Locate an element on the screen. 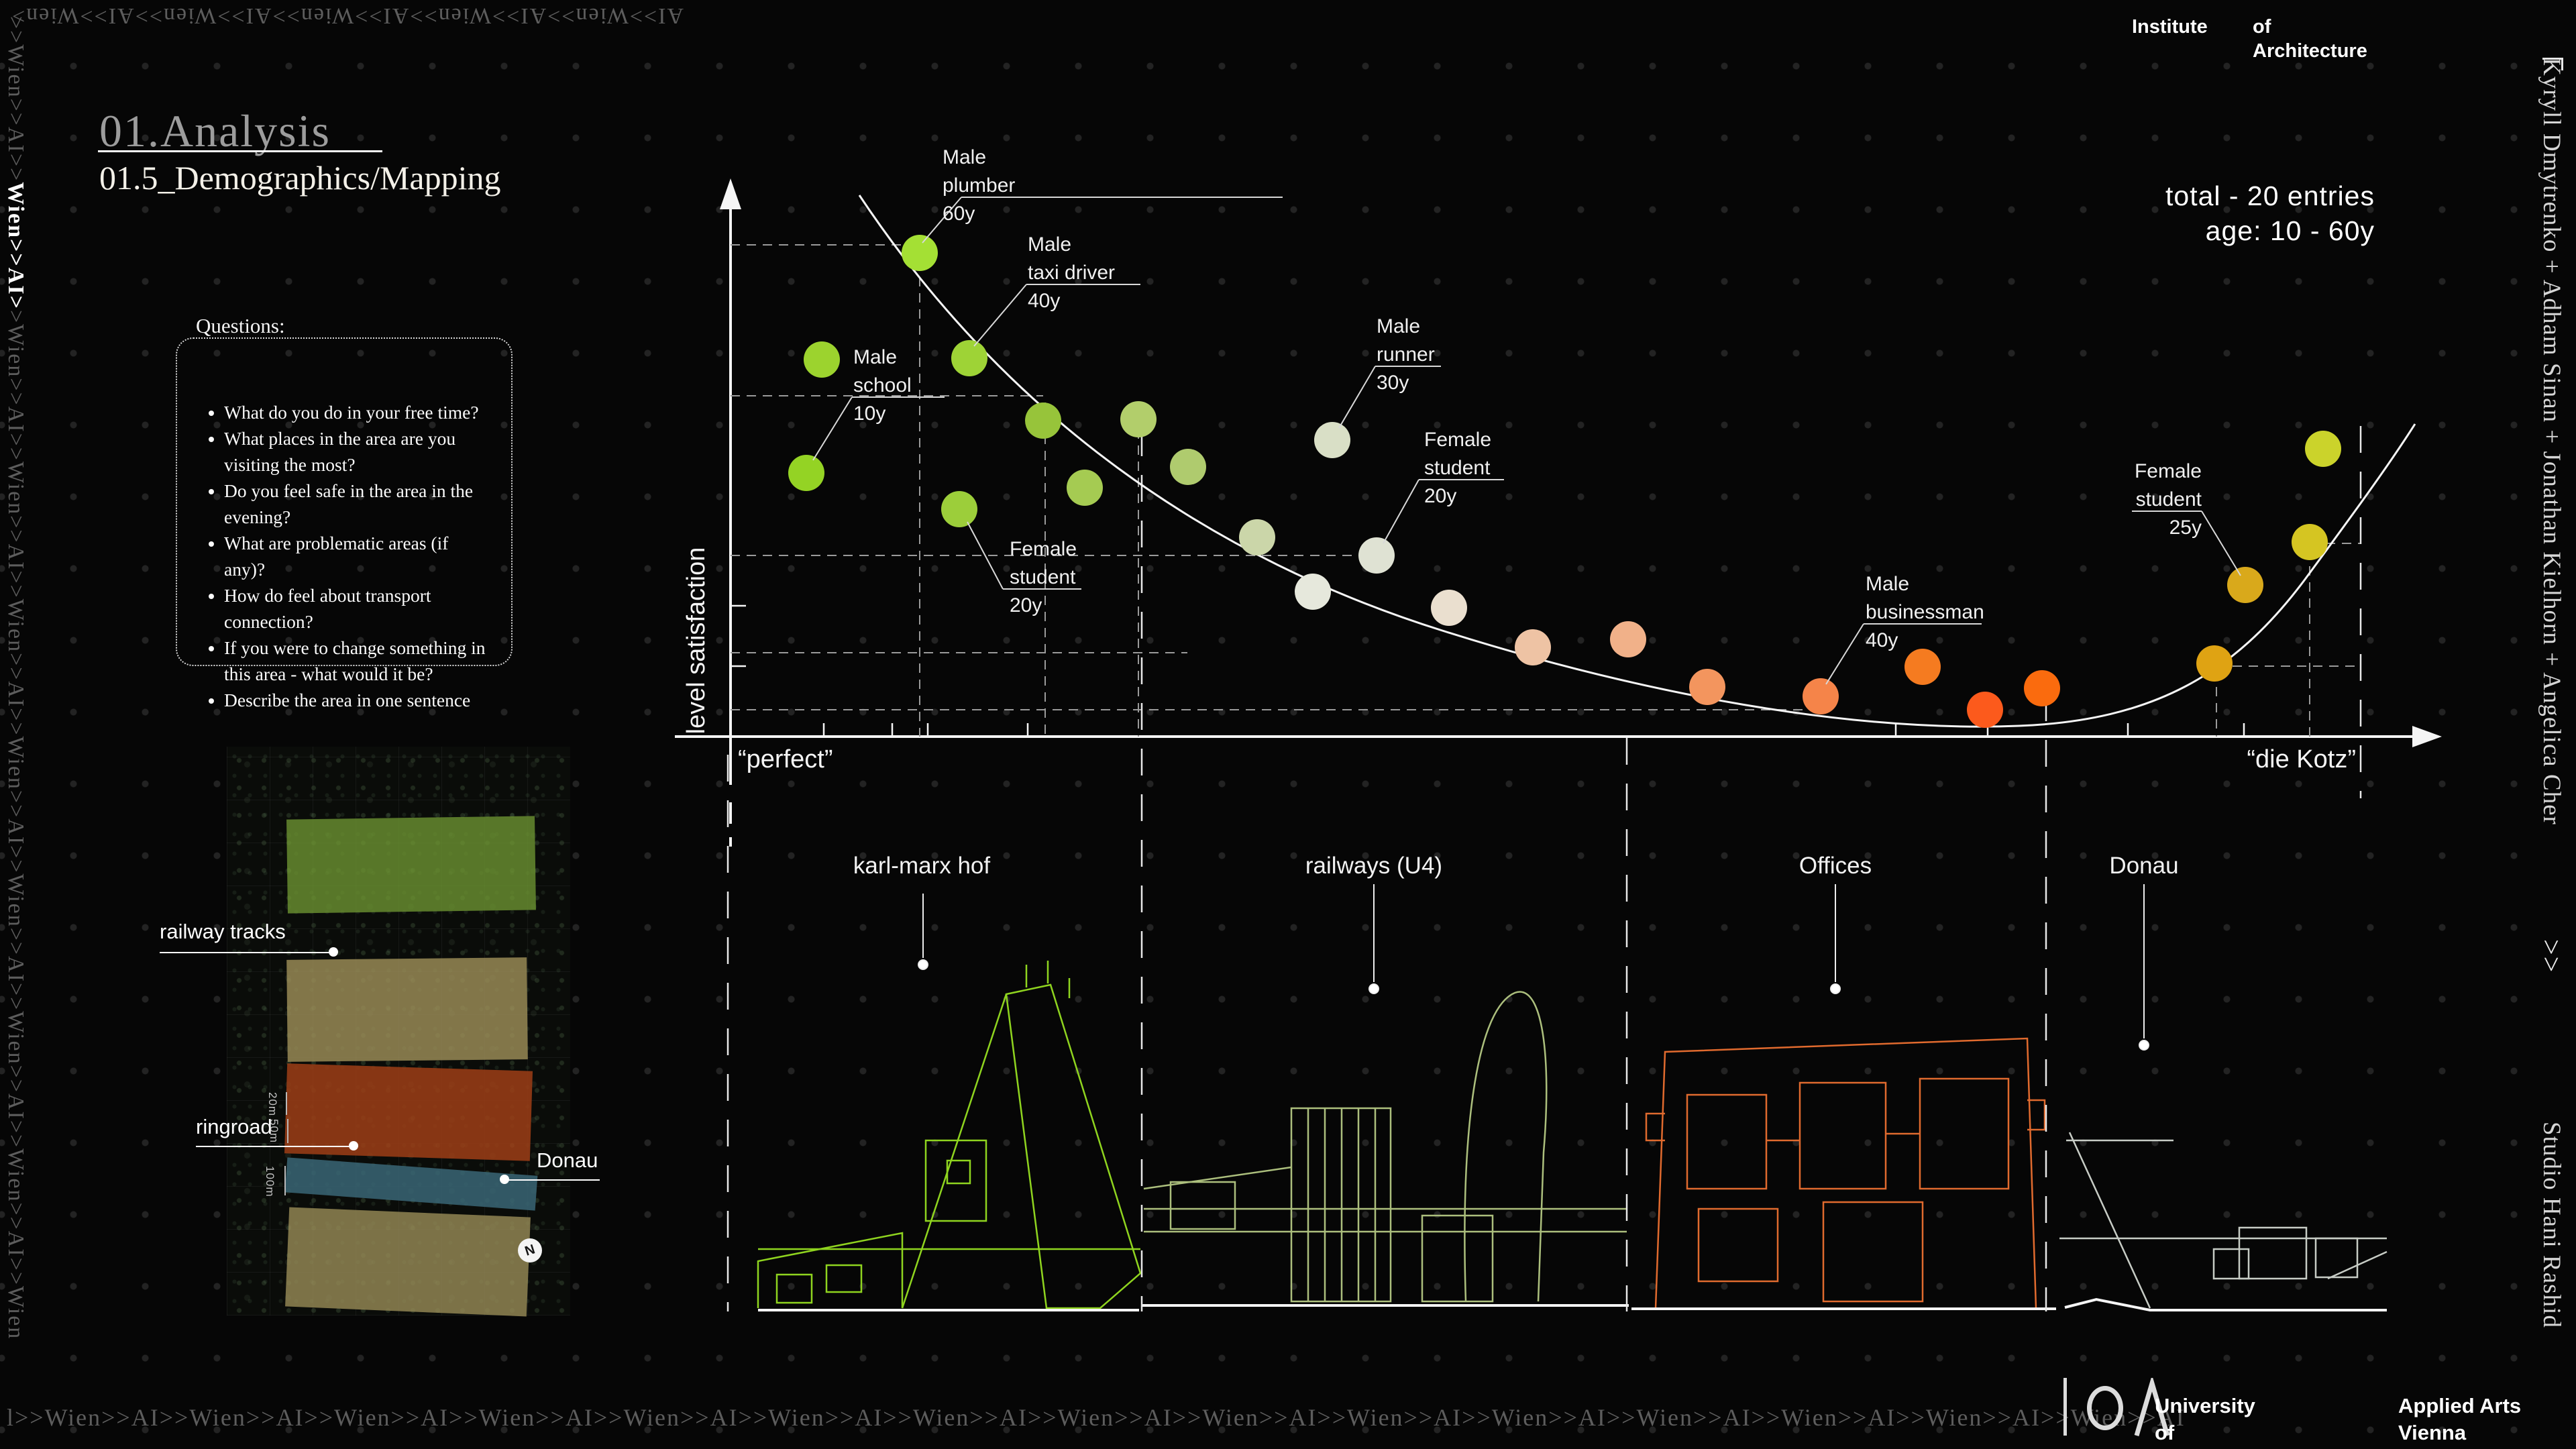 This screenshot has width=2576, height=1449. page-title: 01.Analysis is located at coordinates (215, 130).